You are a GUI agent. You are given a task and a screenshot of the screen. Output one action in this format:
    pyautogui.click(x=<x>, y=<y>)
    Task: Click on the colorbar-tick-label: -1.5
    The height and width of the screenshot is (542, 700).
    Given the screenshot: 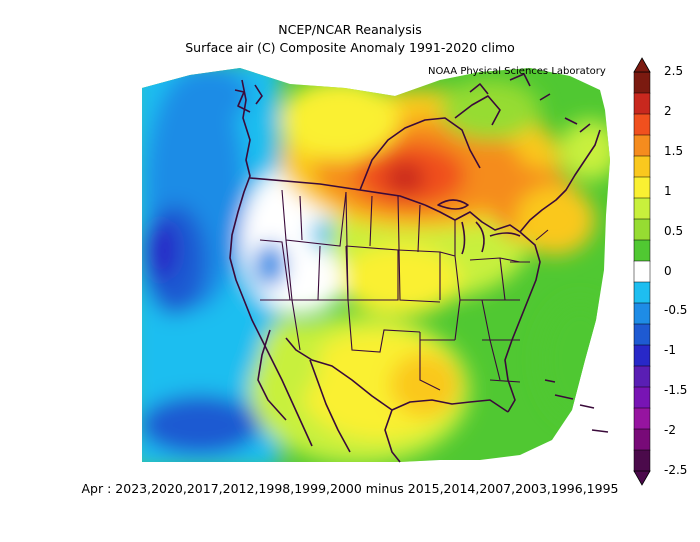 What is the action you would take?
    pyautogui.click(x=676, y=390)
    